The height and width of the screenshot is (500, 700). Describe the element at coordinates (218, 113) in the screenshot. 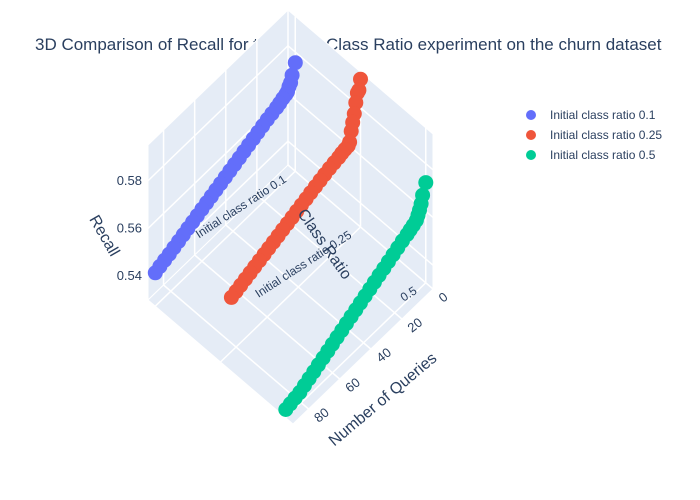

I see `grid-line-recall` at that location.